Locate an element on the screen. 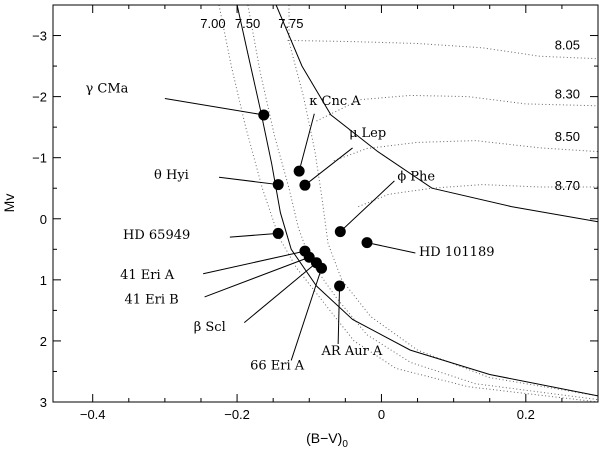 Image resolution: width=600 pixels, height=454 pixels. isochrone-label-8.50: 8.50 is located at coordinates (567, 136).